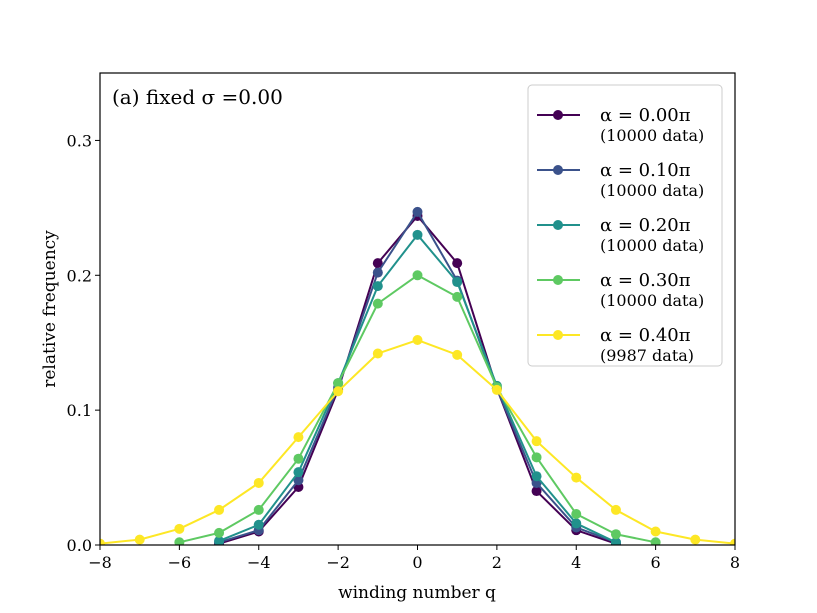 This screenshot has height=613, width=817. Describe the element at coordinates (79, 140) in the screenshot. I see `y-tick-label: 0.3` at that location.